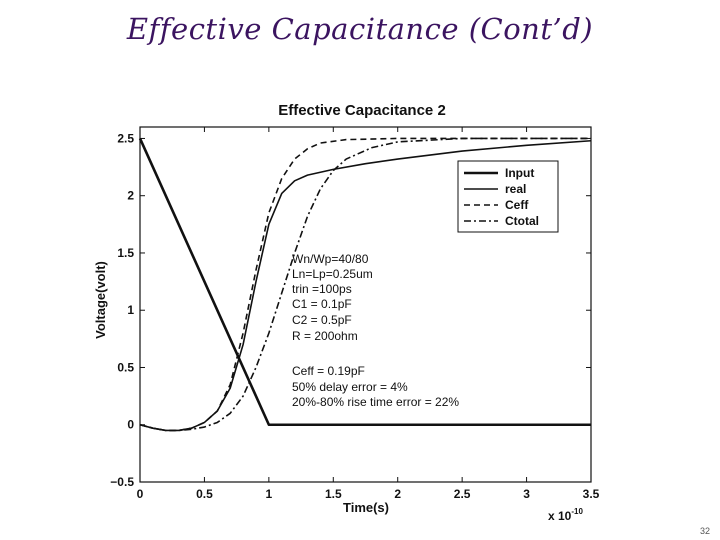 This screenshot has width=720, height=540. Describe the element at coordinates (322, 320) in the screenshot. I see `param-line: C2 = 0.5pF` at that location.